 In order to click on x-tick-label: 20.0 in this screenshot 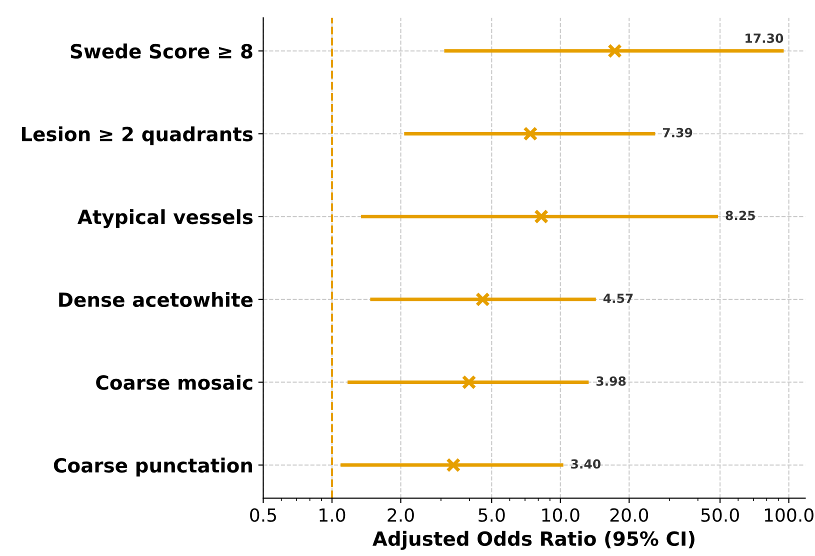, I will do `click(629, 515)`.